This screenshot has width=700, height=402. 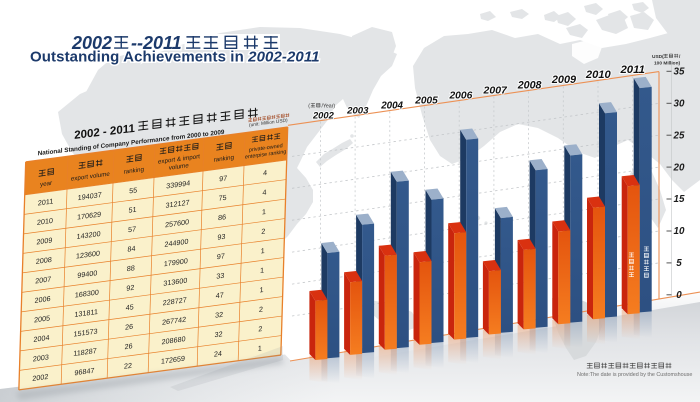 I want to click on svg-text: 25, so click(x=679, y=135).